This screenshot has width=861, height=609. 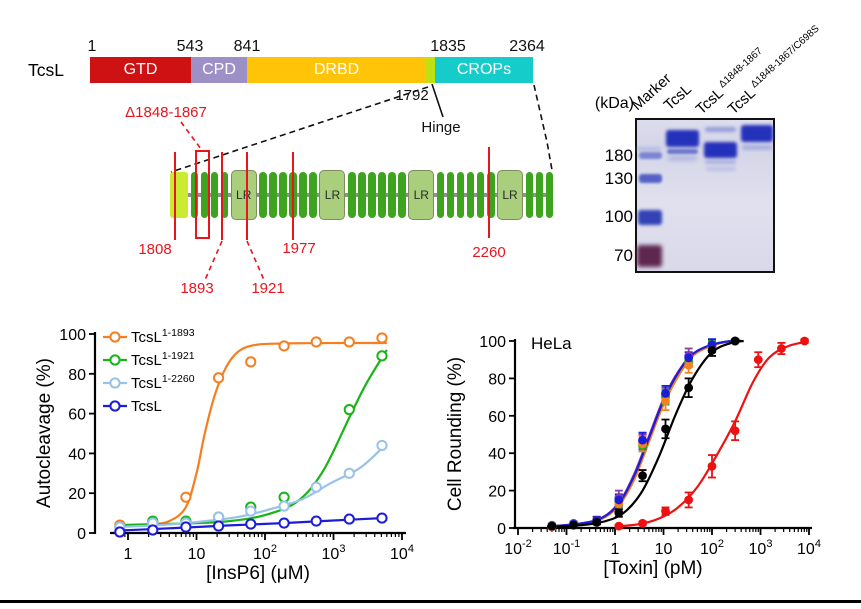 What do you see at coordinates (497, 454) in the screenshot?
I see `y-tick-label: 40` at bounding box center [497, 454].